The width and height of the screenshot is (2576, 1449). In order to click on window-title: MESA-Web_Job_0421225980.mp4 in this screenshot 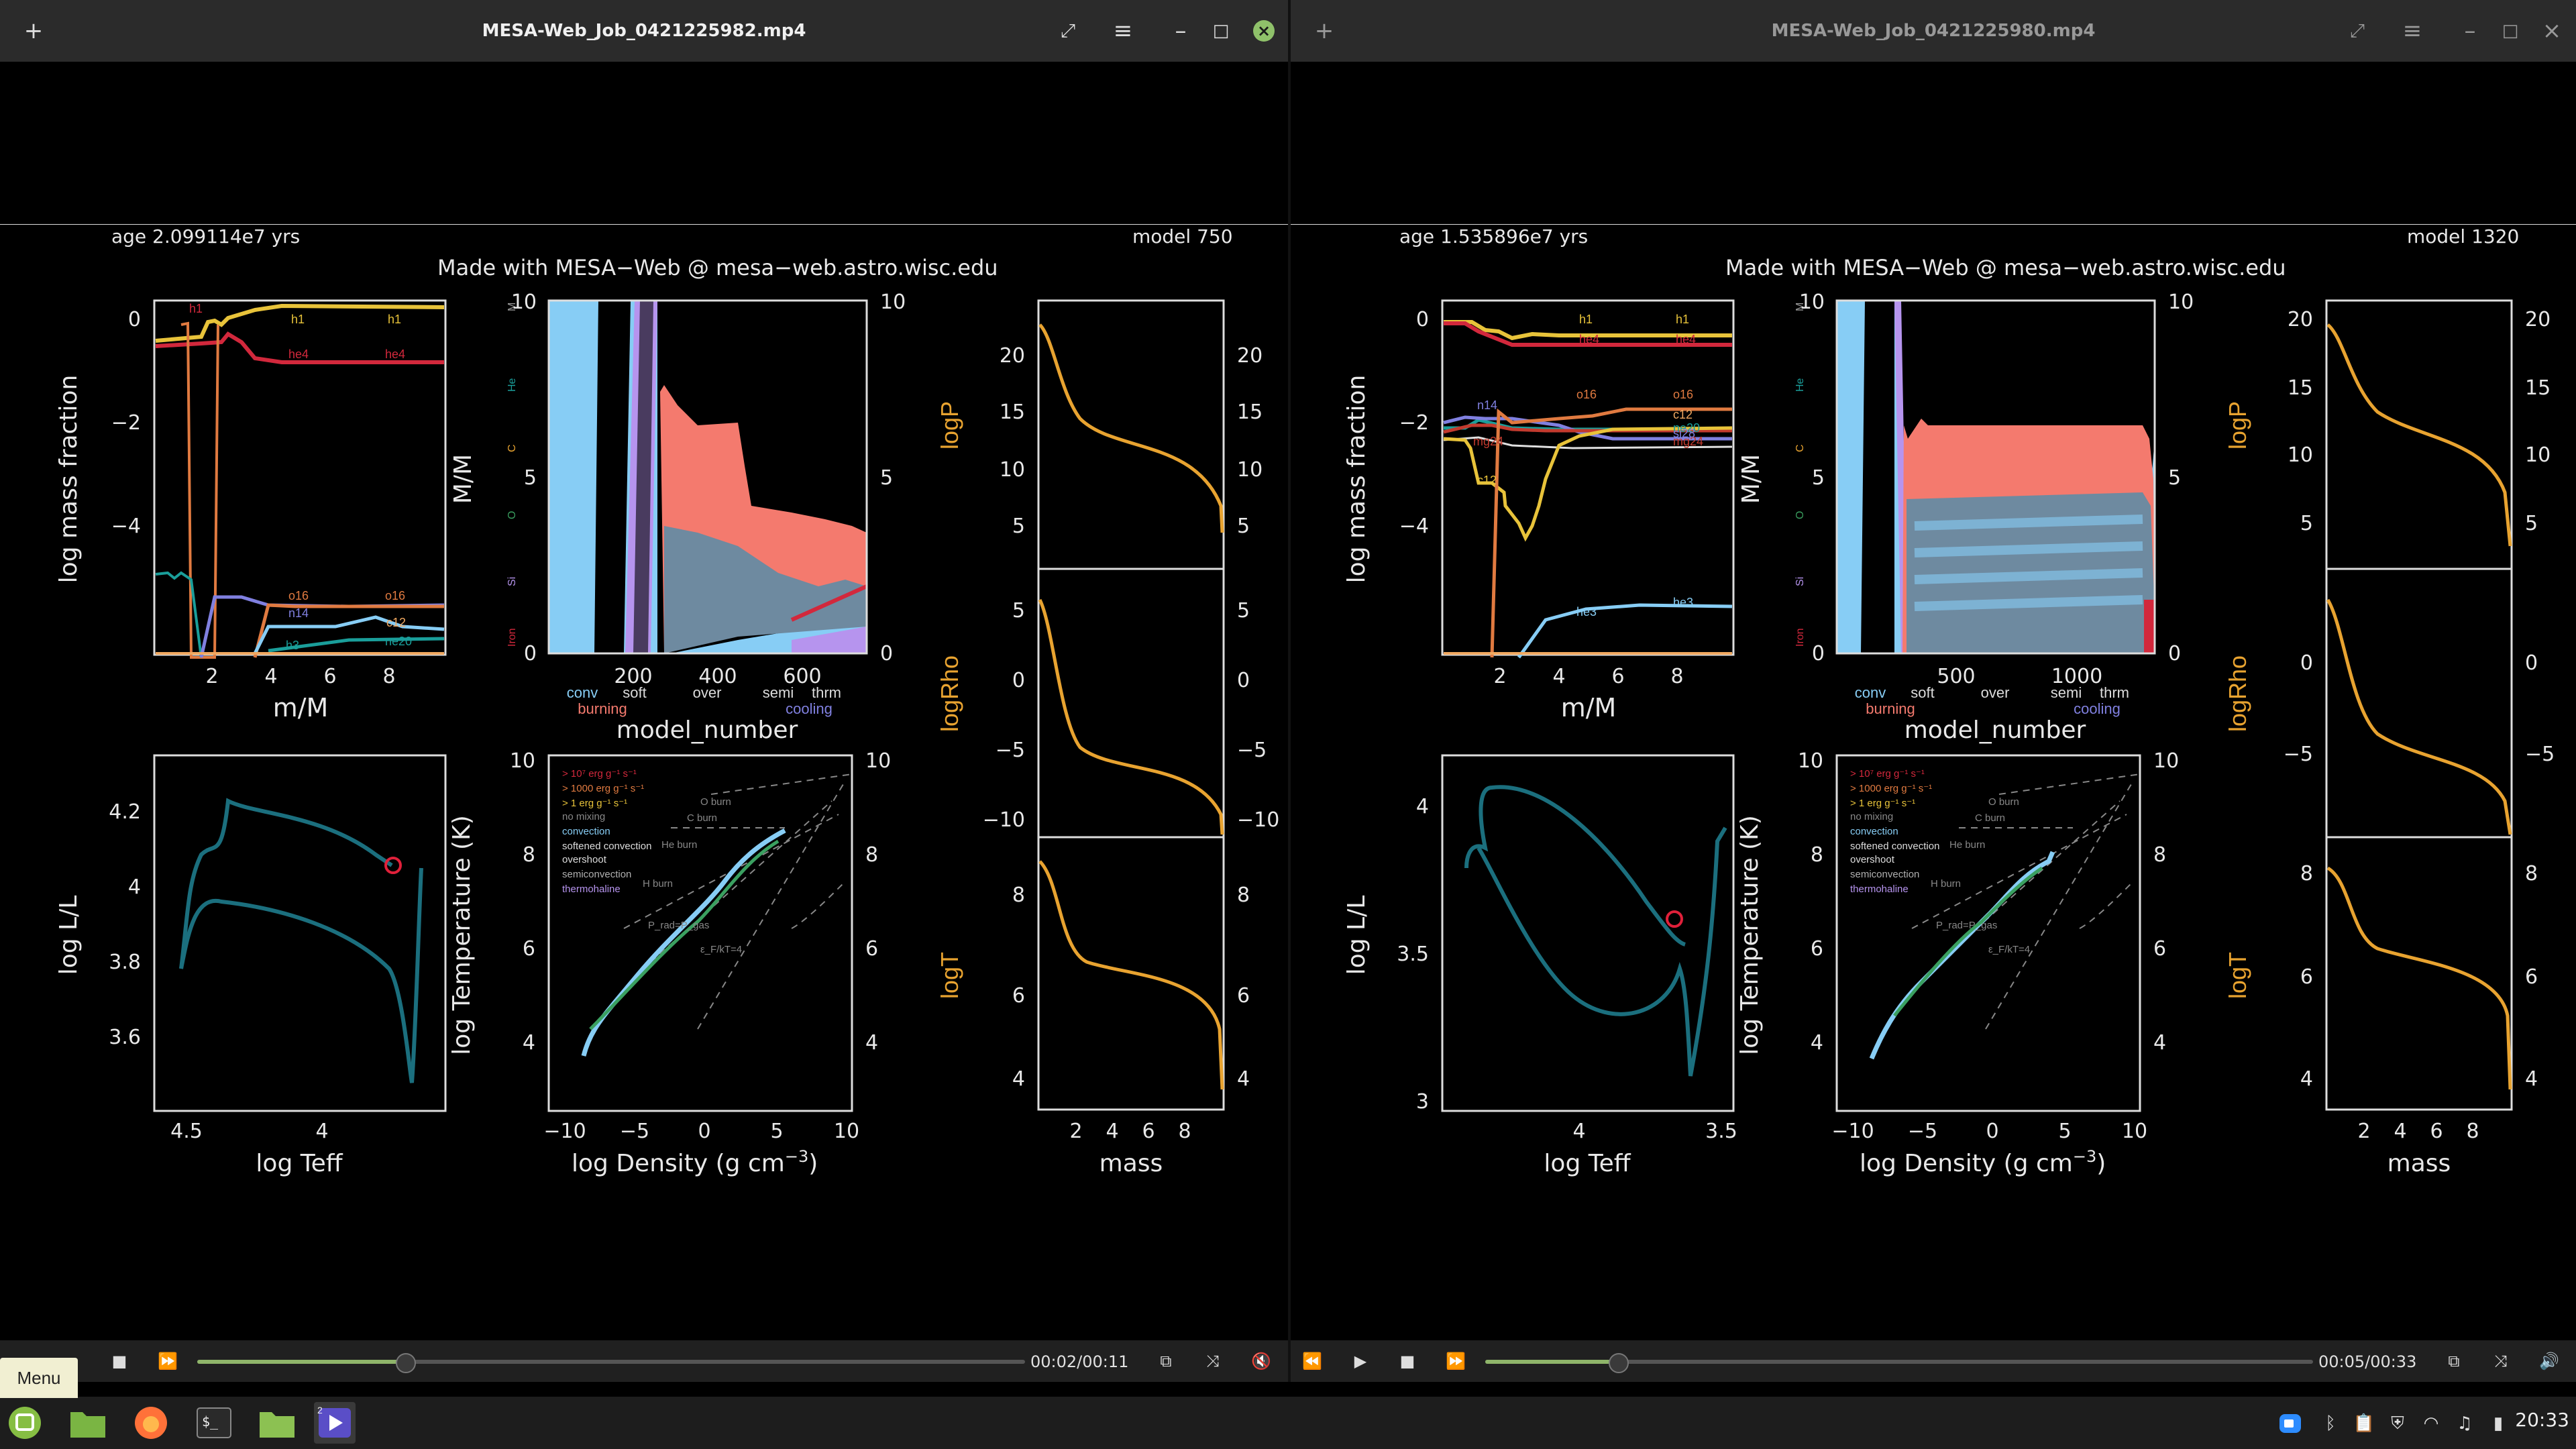, I will do `click(1933, 31)`.